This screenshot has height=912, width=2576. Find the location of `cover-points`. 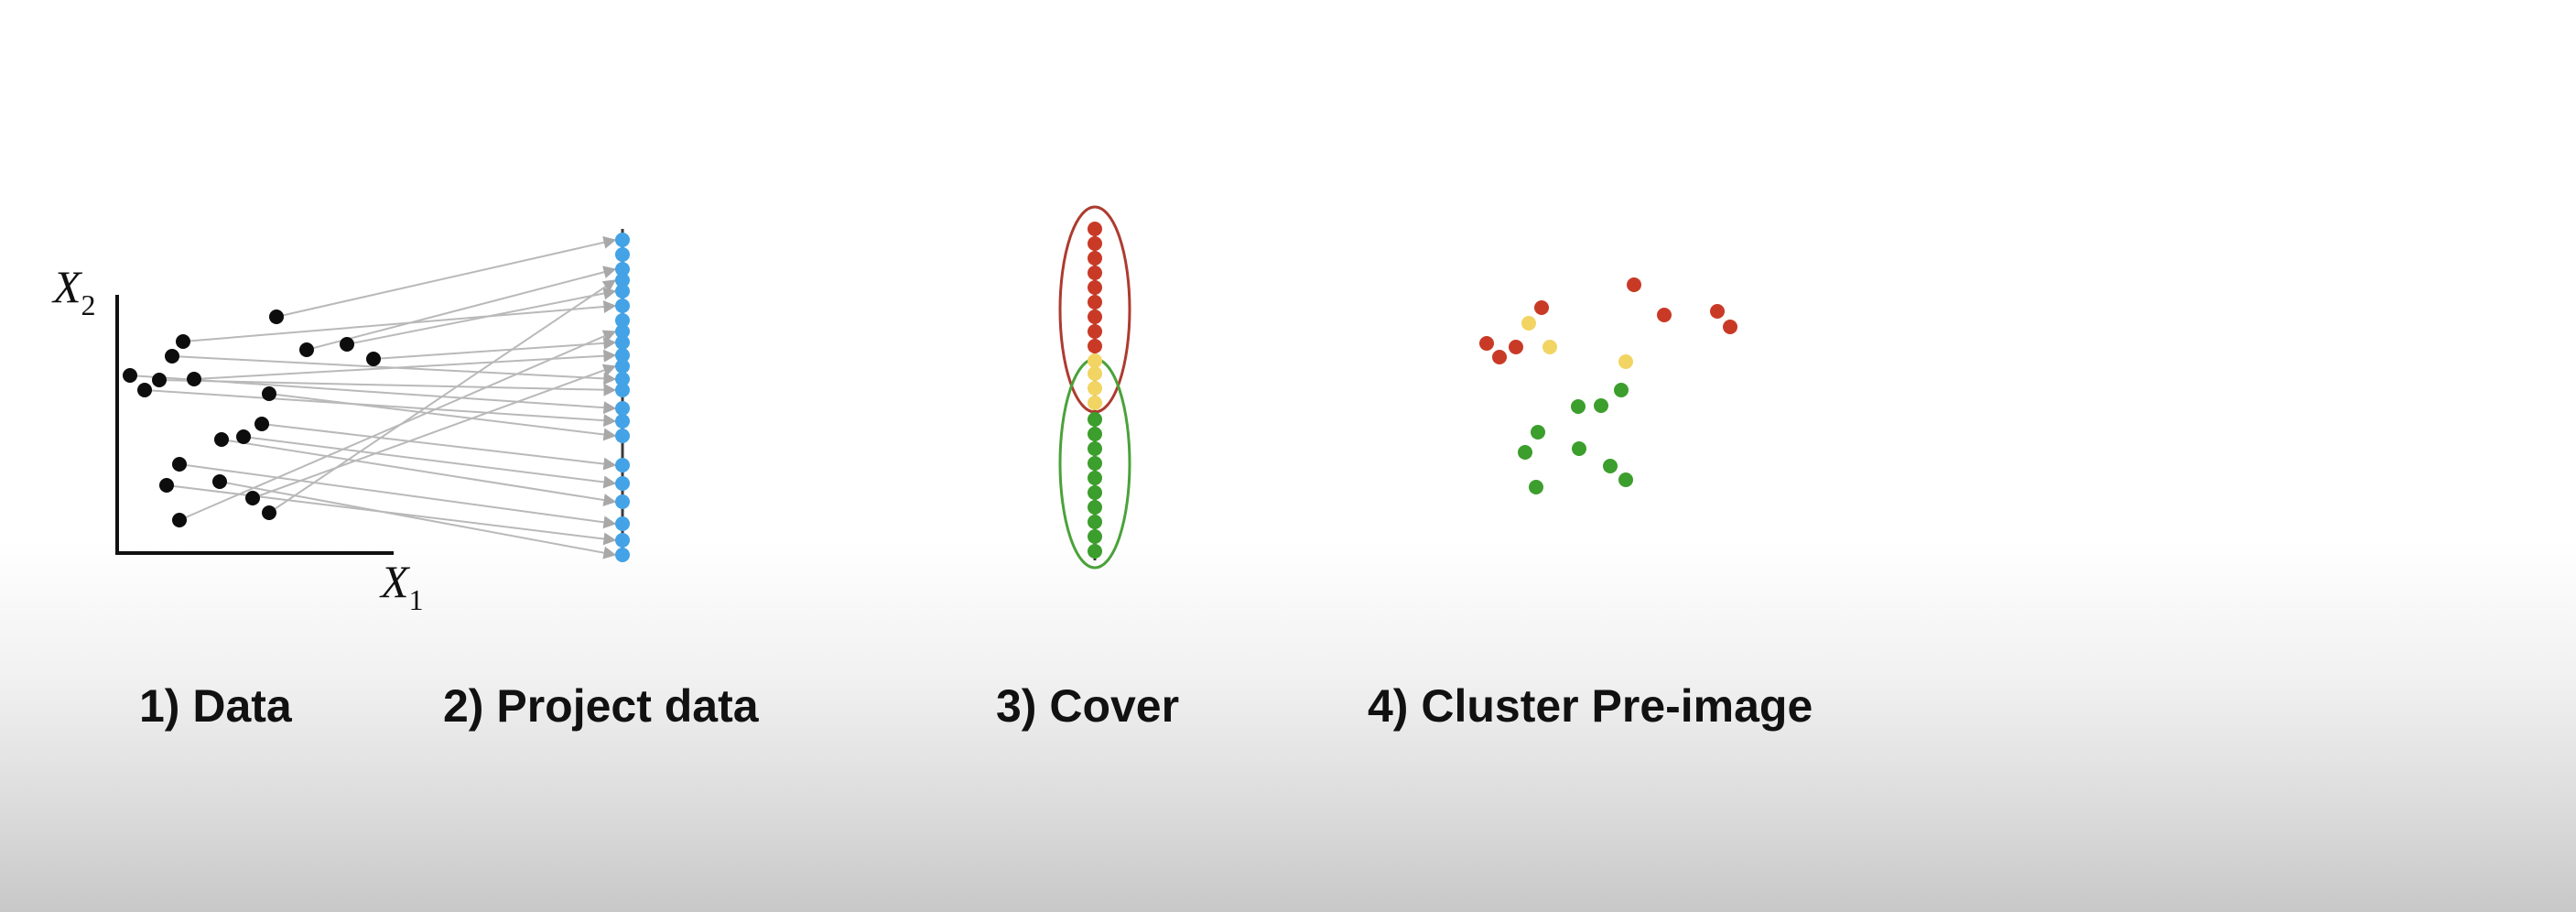

cover-points is located at coordinates (1095, 390).